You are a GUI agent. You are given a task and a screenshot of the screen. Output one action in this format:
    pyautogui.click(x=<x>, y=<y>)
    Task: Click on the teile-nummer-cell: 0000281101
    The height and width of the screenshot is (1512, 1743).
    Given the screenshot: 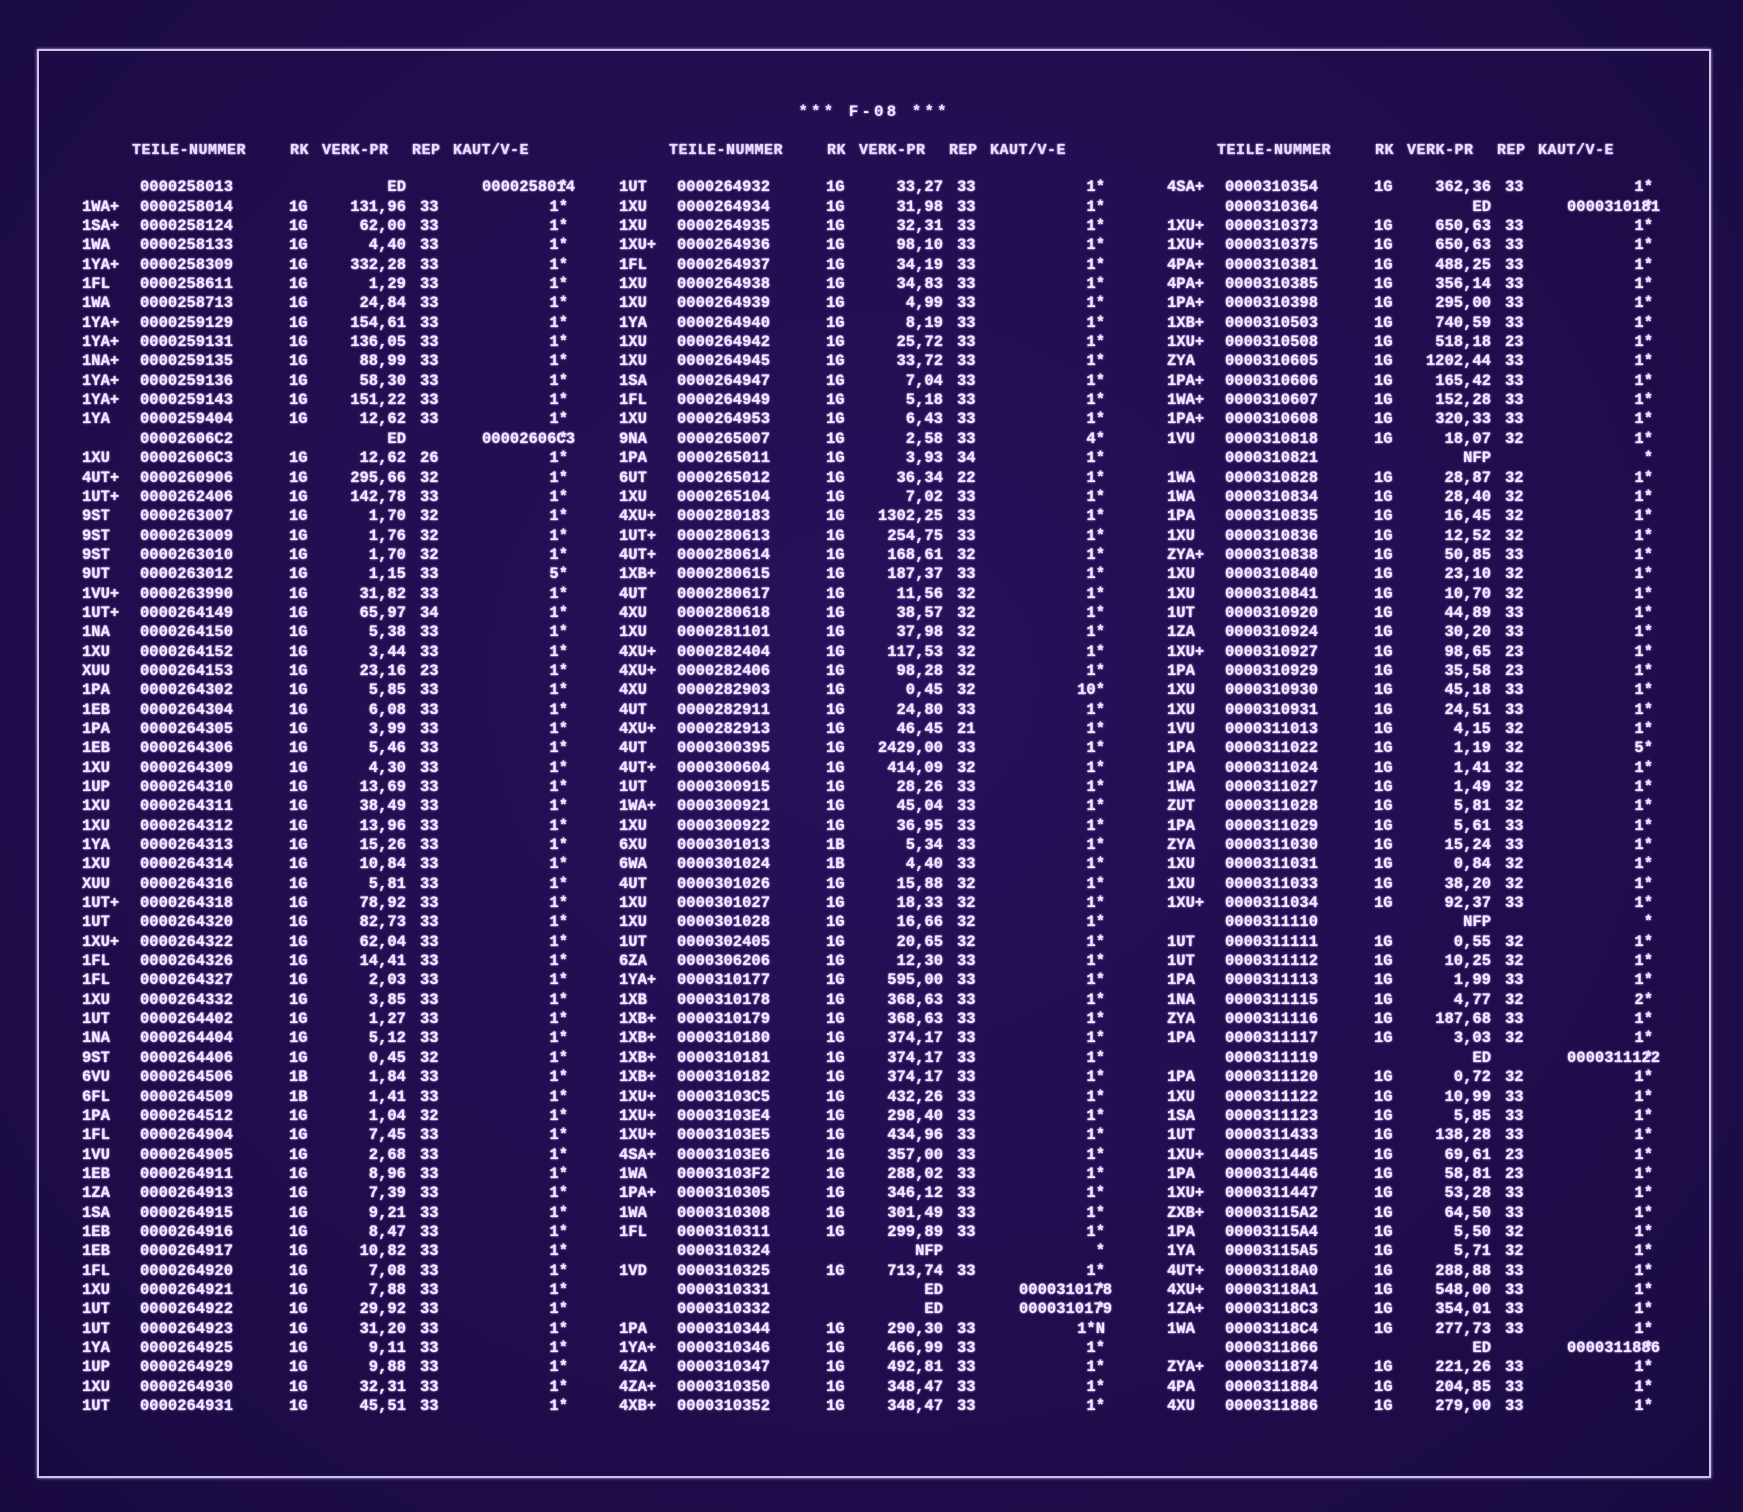 What is the action you would take?
    pyautogui.click(x=724, y=632)
    